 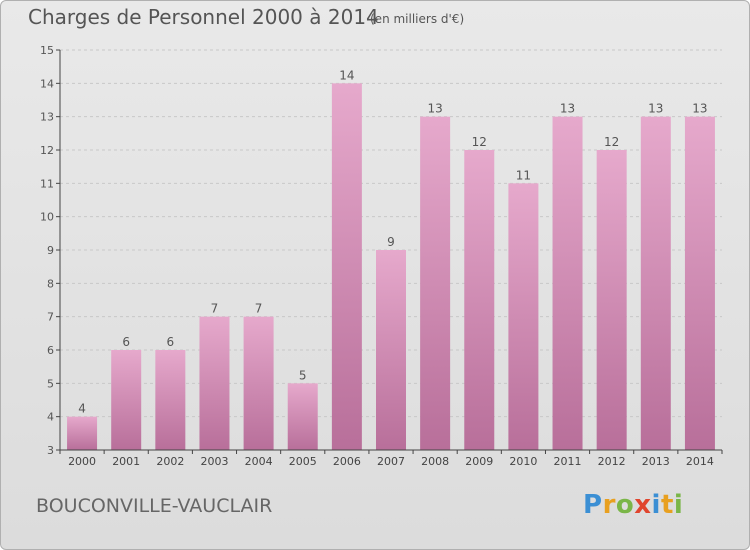 What do you see at coordinates (656, 461) in the screenshot?
I see `x-tick-label: 2013` at bounding box center [656, 461].